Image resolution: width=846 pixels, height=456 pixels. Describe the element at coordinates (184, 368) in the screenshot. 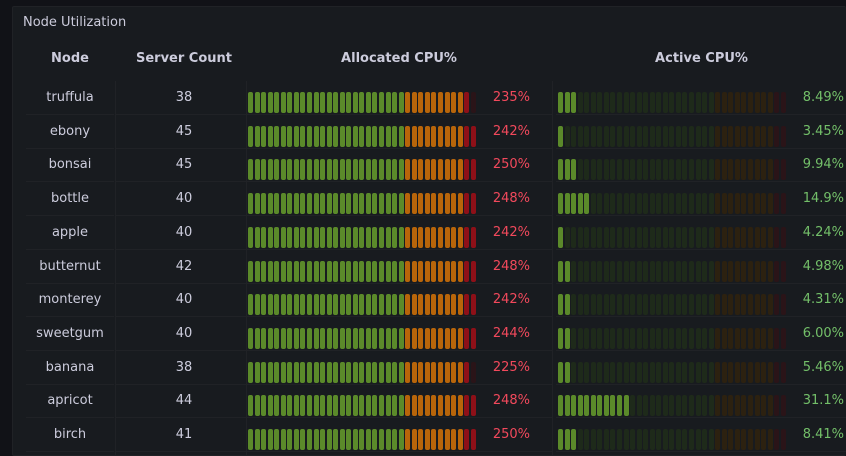

I see `server-count-cell: 38` at that location.